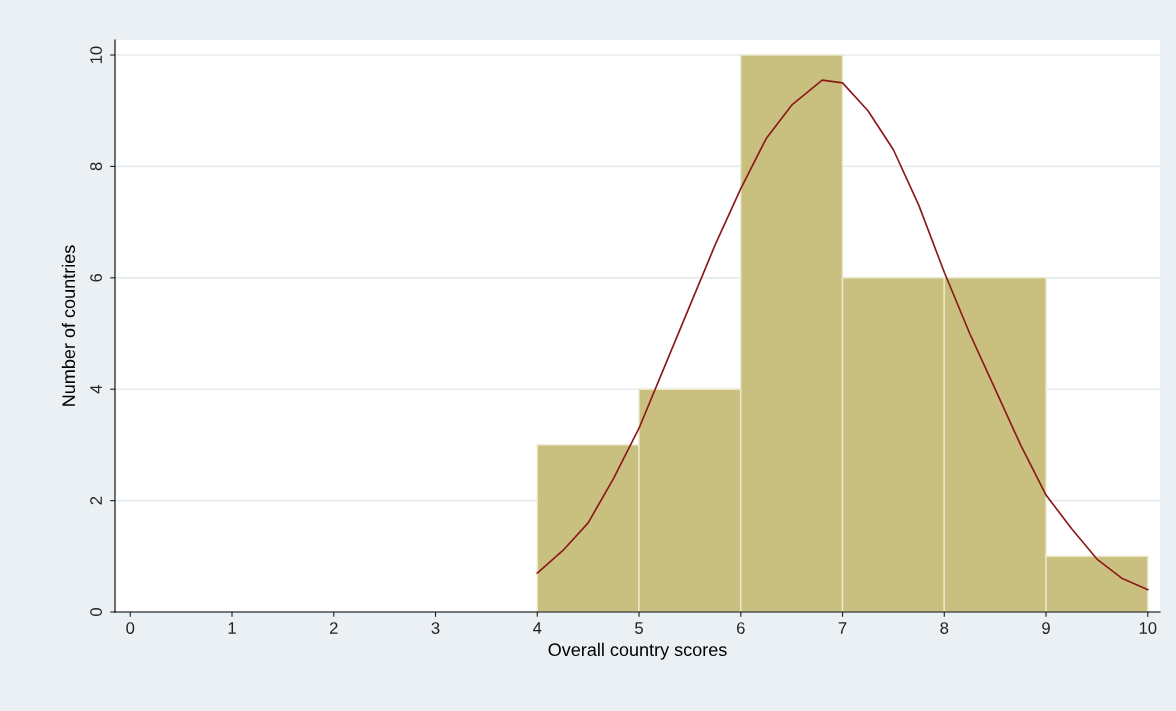  I want to click on x-tick-label: 6, so click(740, 628).